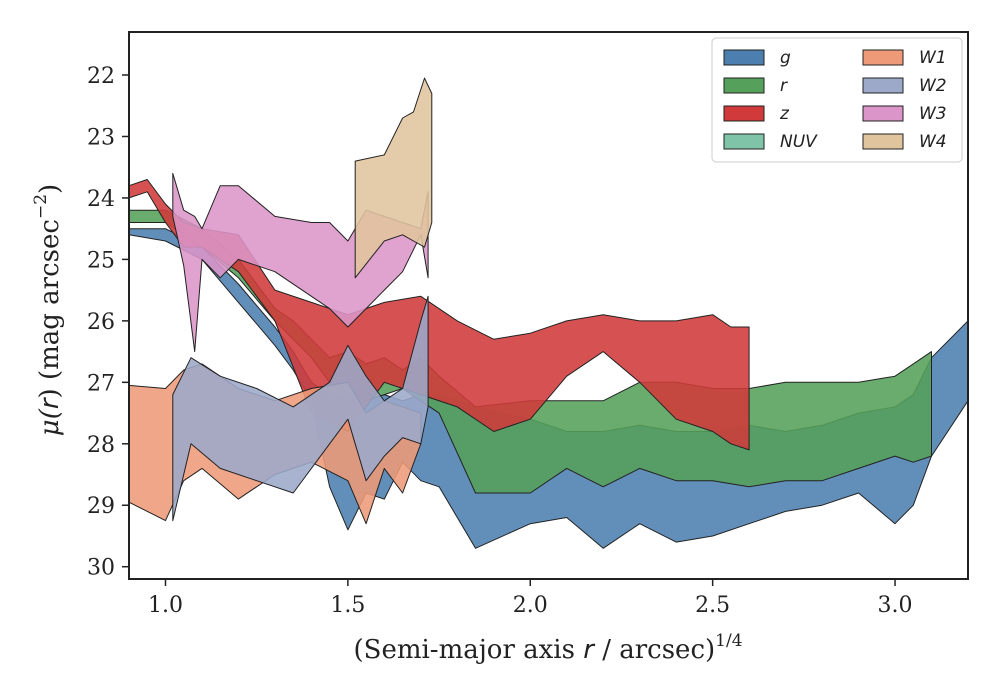  I want to click on y-tick-label: 25, so click(101, 260).